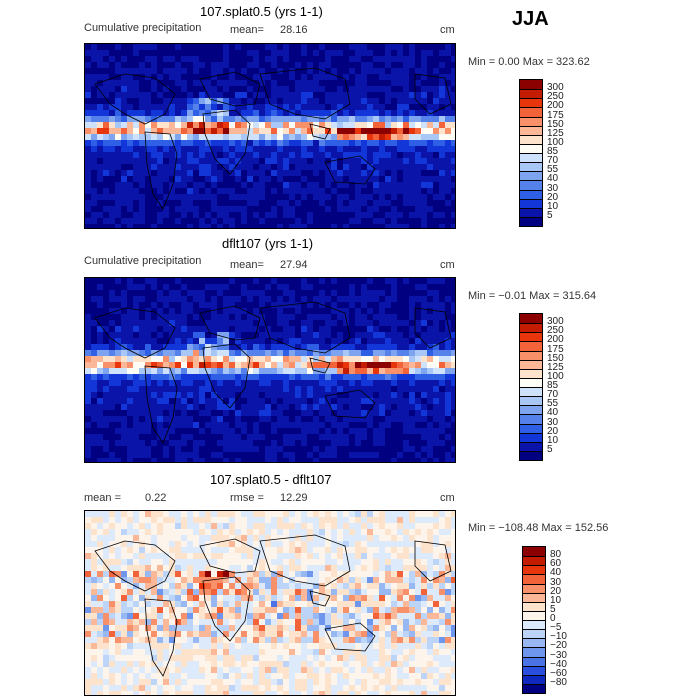  What do you see at coordinates (294, 30) in the screenshot?
I see `panel1-mean-value: 28.16` at bounding box center [294, 30].